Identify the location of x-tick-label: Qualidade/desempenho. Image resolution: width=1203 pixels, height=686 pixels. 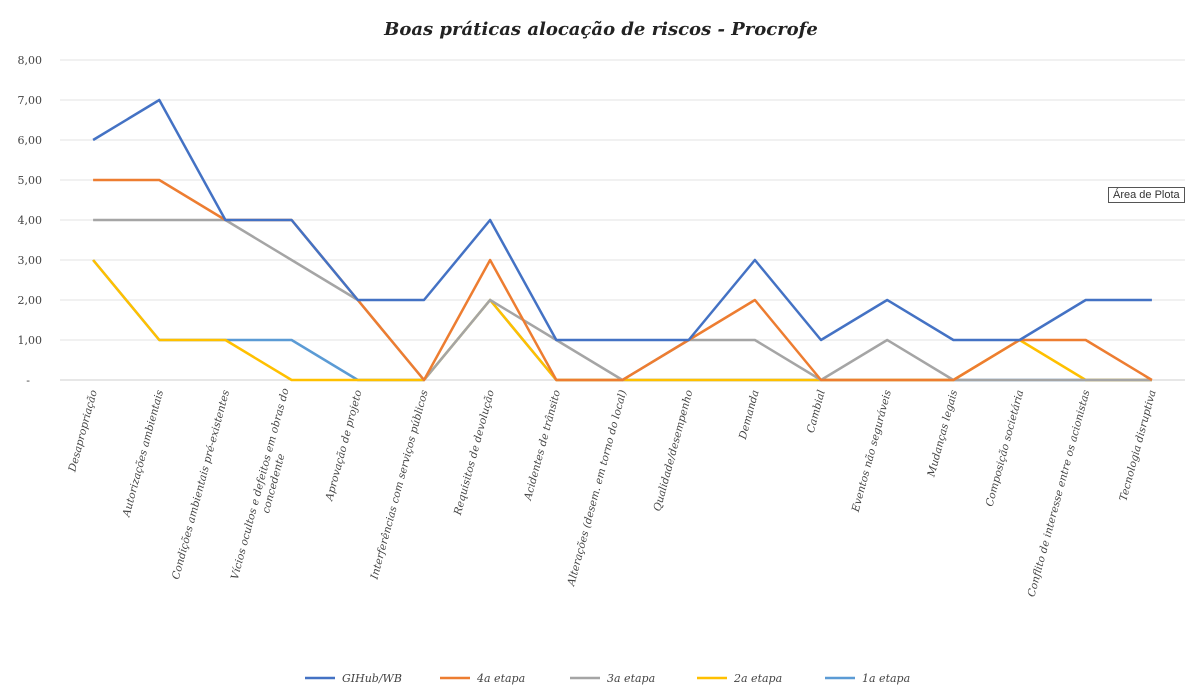
(673, 451).